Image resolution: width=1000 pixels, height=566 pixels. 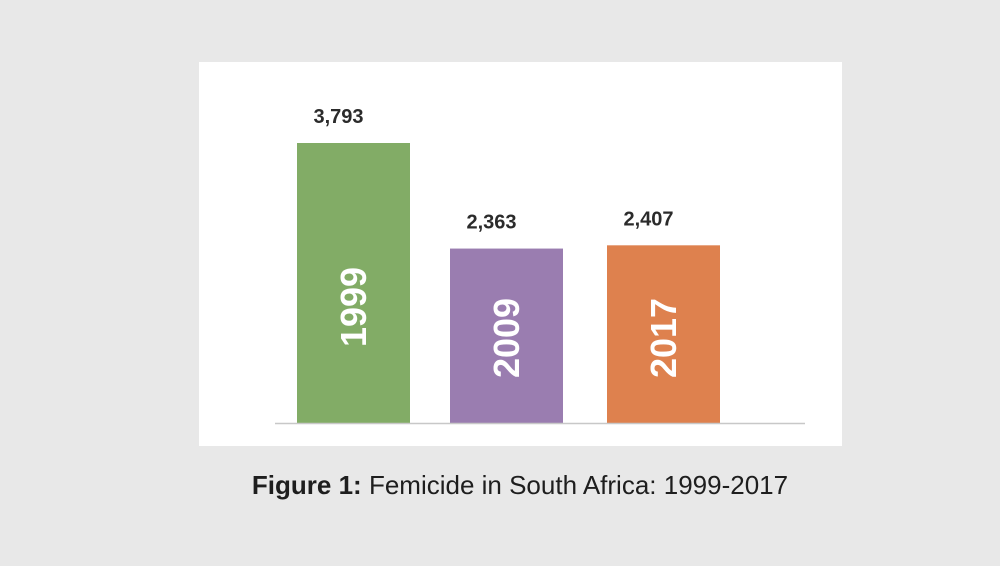 I want to click on value-label-2017: 2,407, so click(x=648, y=219).